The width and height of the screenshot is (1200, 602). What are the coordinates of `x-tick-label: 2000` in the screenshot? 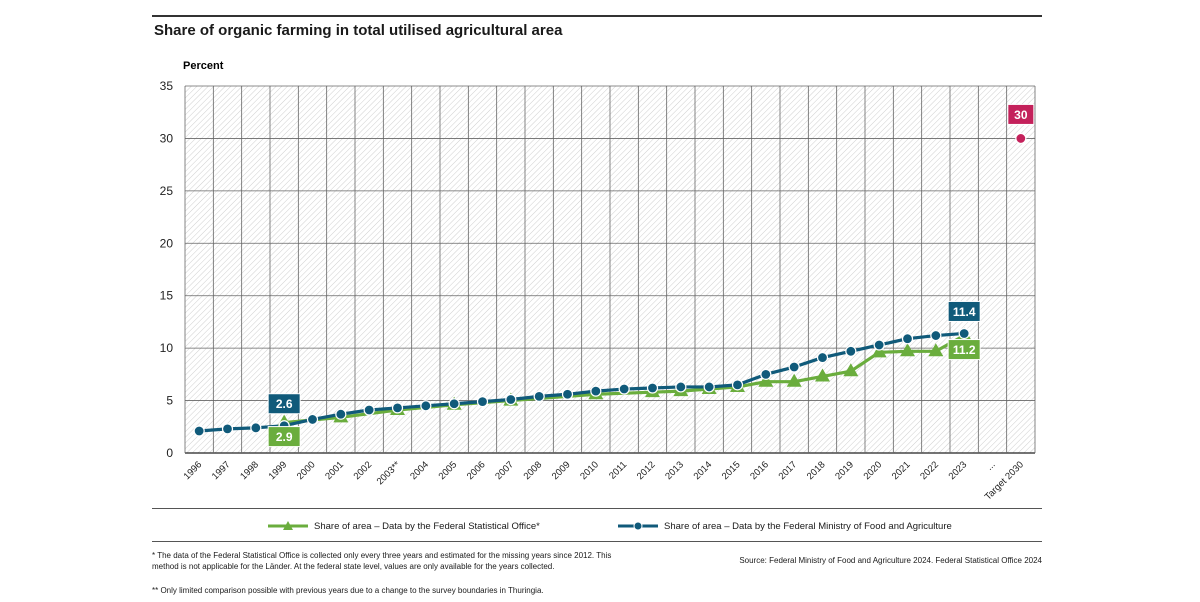 It's located at (306, 470).